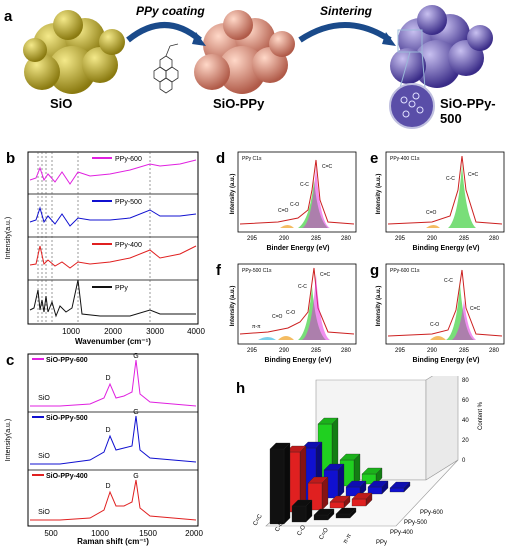 Image resolution: width=509 pixels, height=550 pixels. What do you see at coordinates (256, 327) in the screenshot?
I see `peak-pi-pi: π-π` at bounding box center [256, 327].